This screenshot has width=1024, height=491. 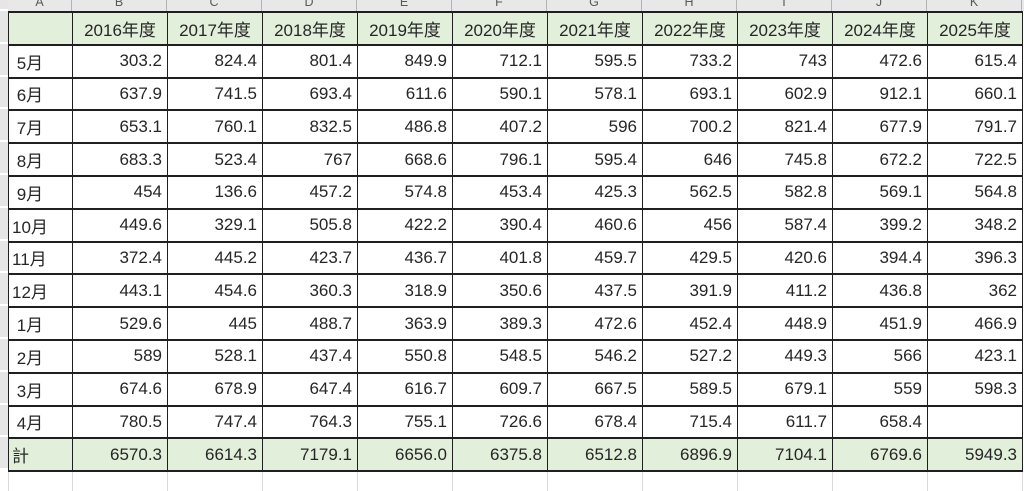 What do you see at coordinates (310, 389) in the screenshot?
I see `value-cell: 647.4` at bounding box center [310, 389].